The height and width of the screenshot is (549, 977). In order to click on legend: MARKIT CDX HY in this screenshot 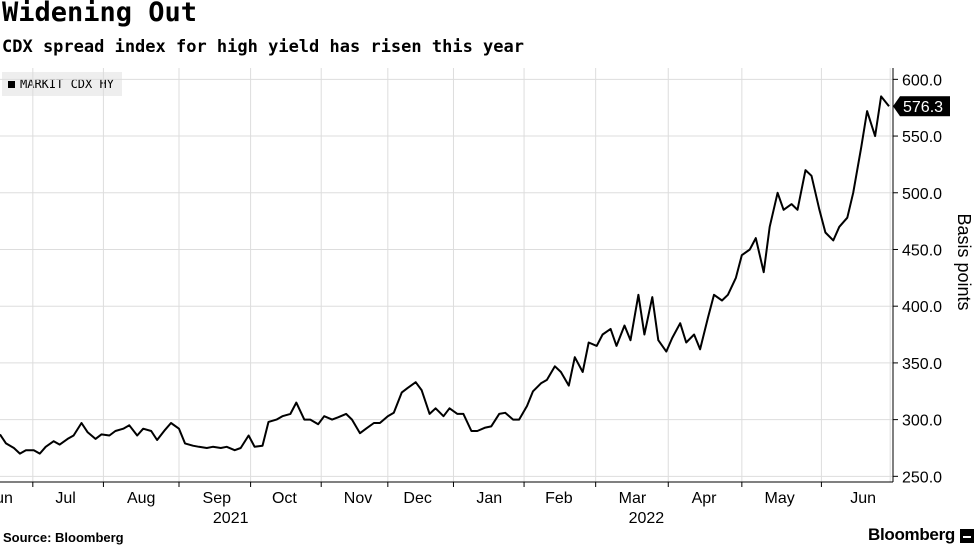, I will do `click(62, 84)`.